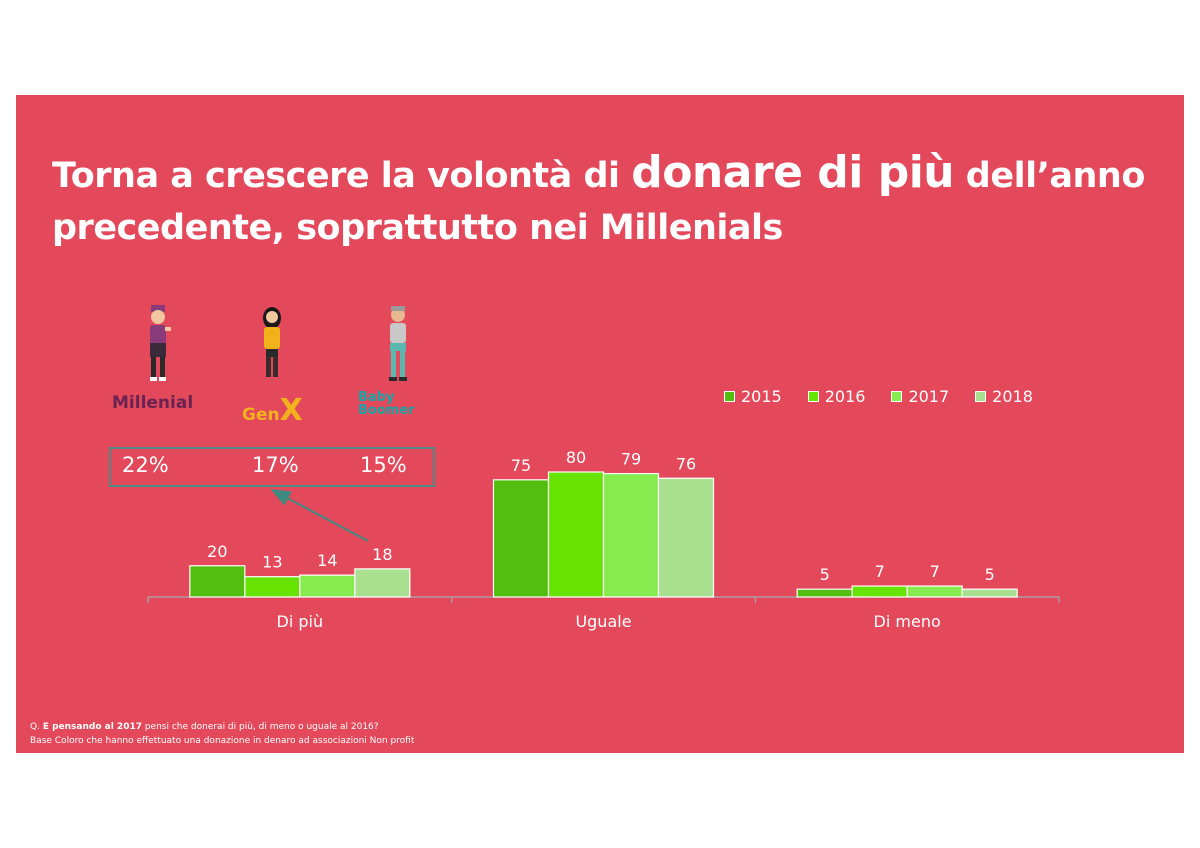  I want to click on legend-item-2017: 2017, so click(920, 396).